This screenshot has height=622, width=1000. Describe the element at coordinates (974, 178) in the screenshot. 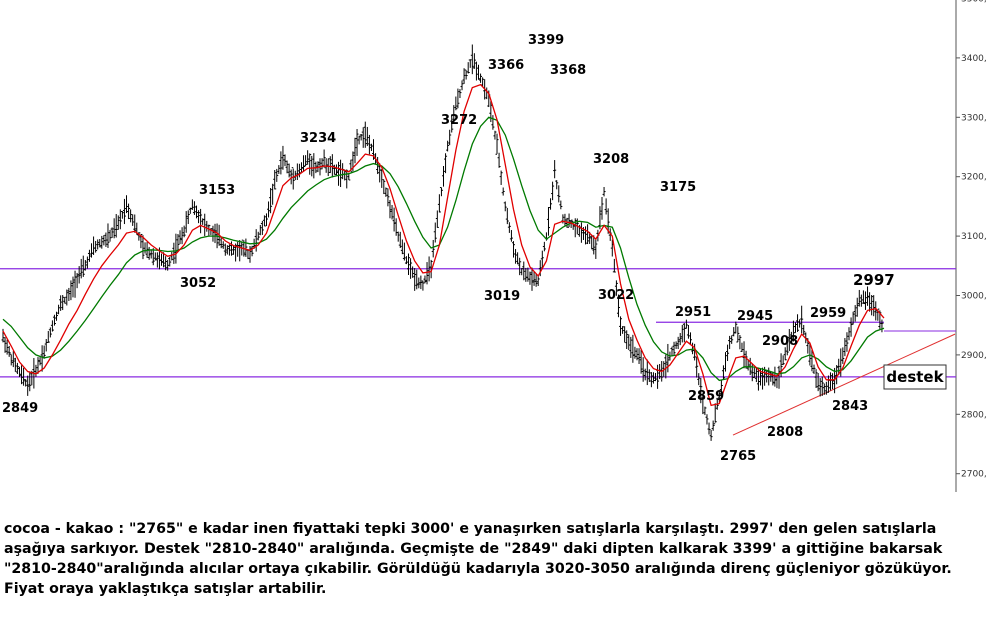

I see `y-tick-label: 3200,` at that location.